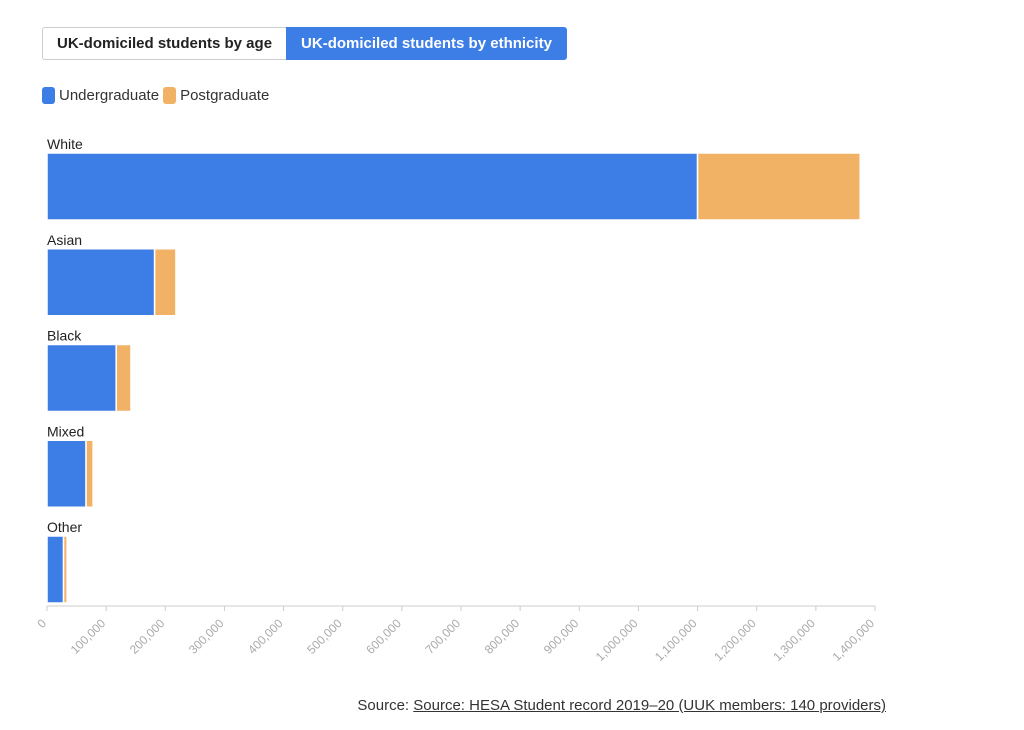 This screenshot has height=730, width=1024. I want to click on x-tick-label: 500,000, so click(324, 636).